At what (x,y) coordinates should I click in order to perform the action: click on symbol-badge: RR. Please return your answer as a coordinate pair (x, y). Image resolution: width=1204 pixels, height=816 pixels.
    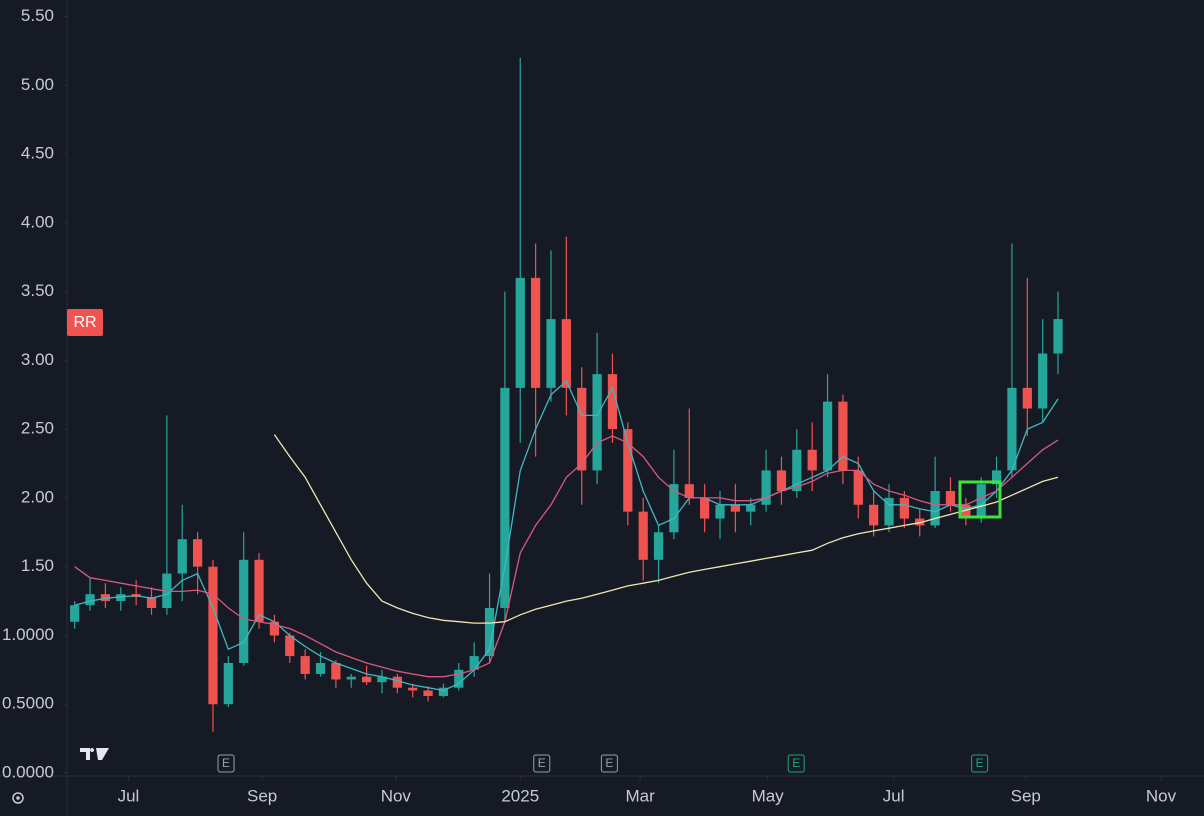
    Looking at the image, I should click on (85, 322).